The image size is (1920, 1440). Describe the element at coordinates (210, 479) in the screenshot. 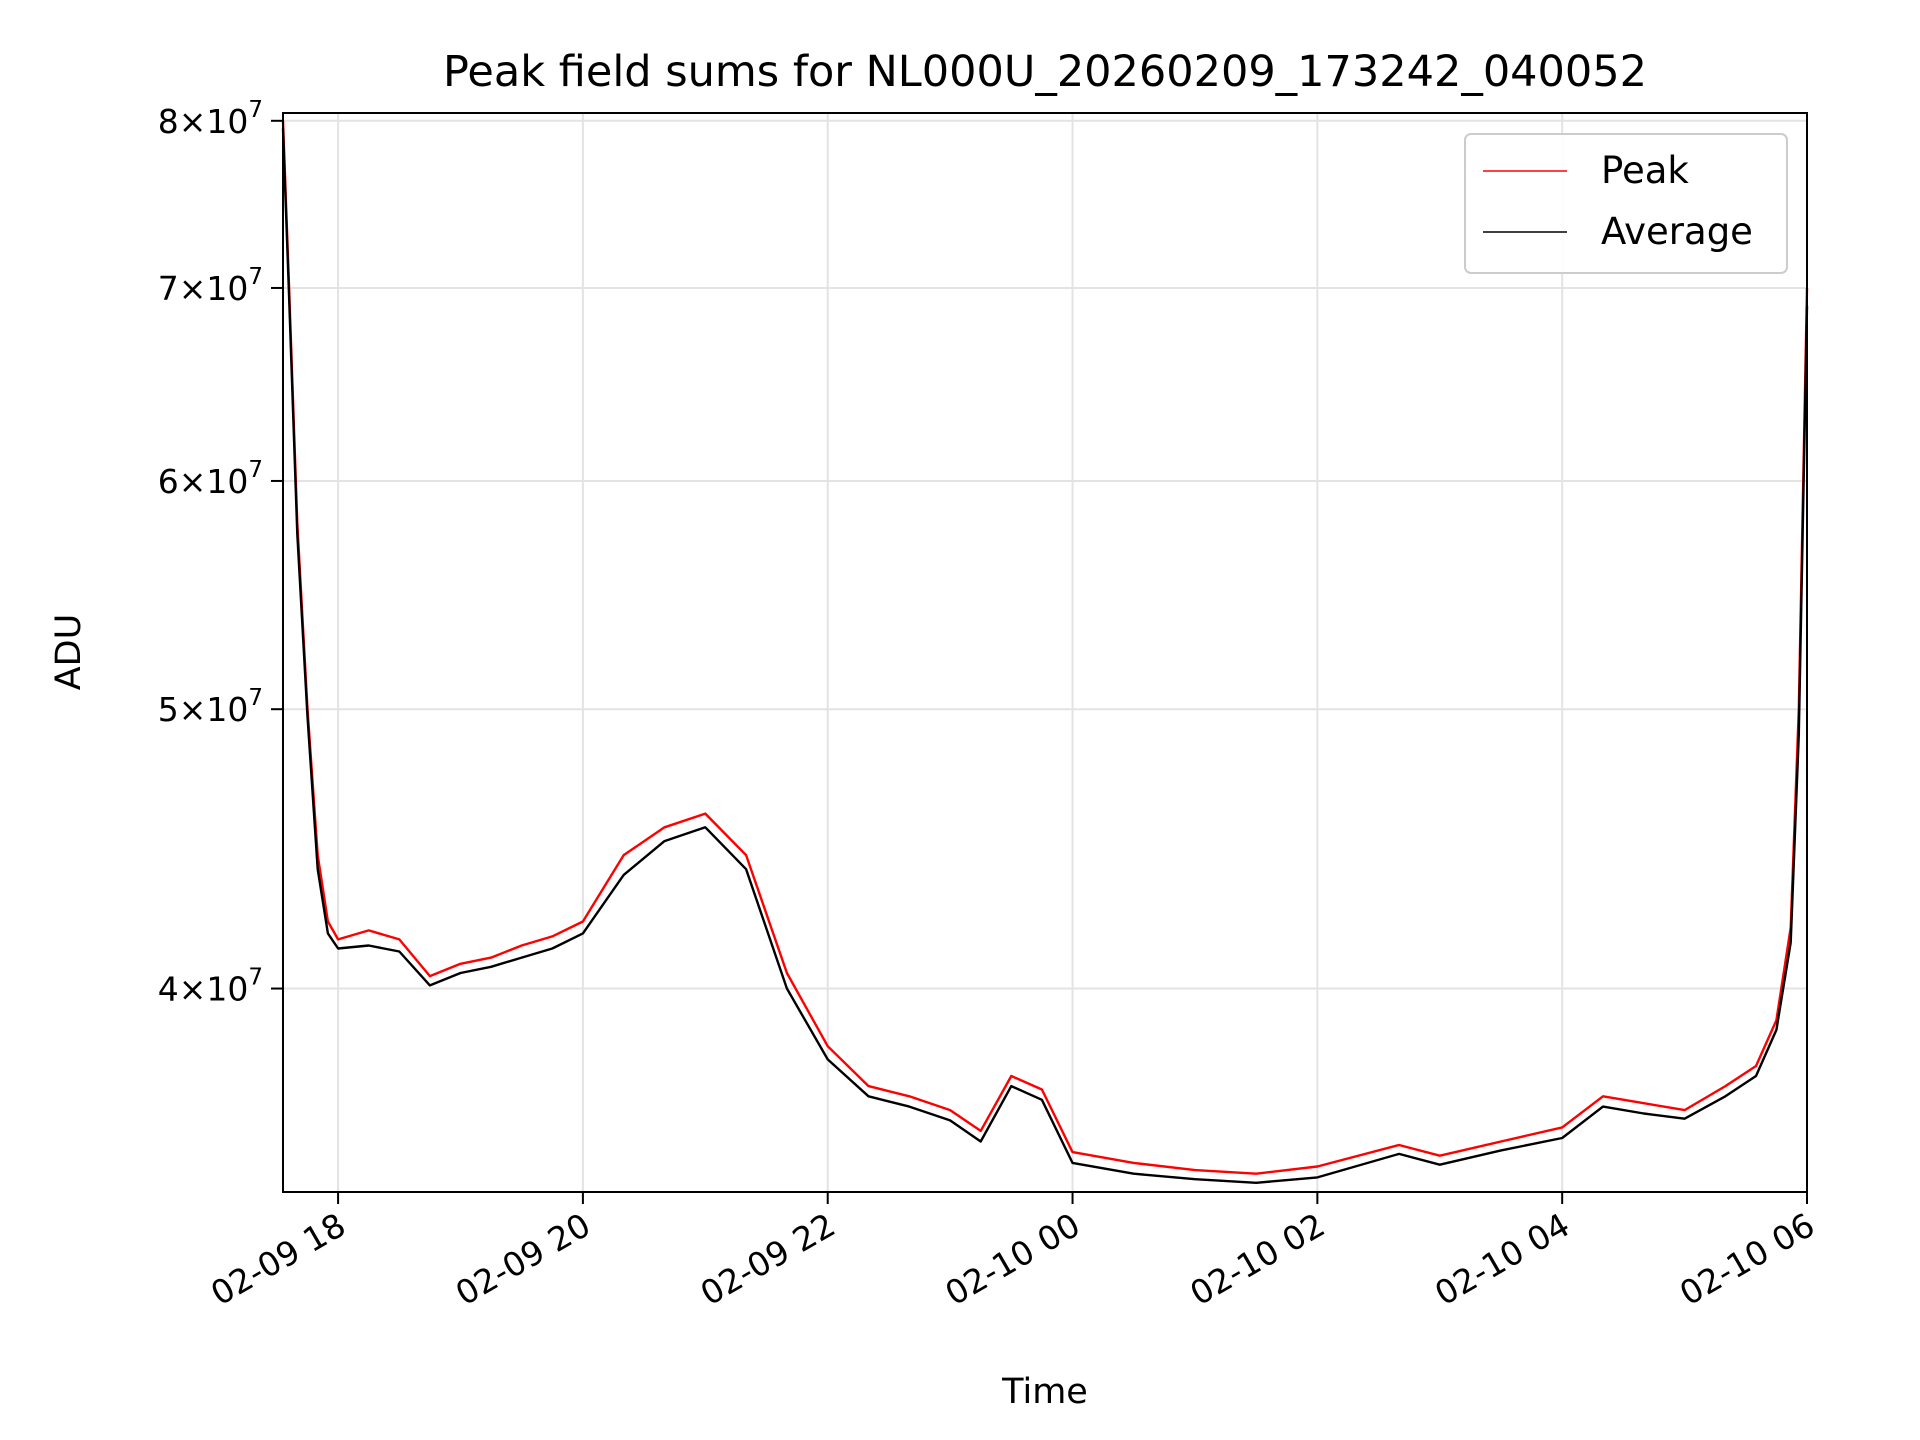

I see `y-tick-label: 6×107` at that location.